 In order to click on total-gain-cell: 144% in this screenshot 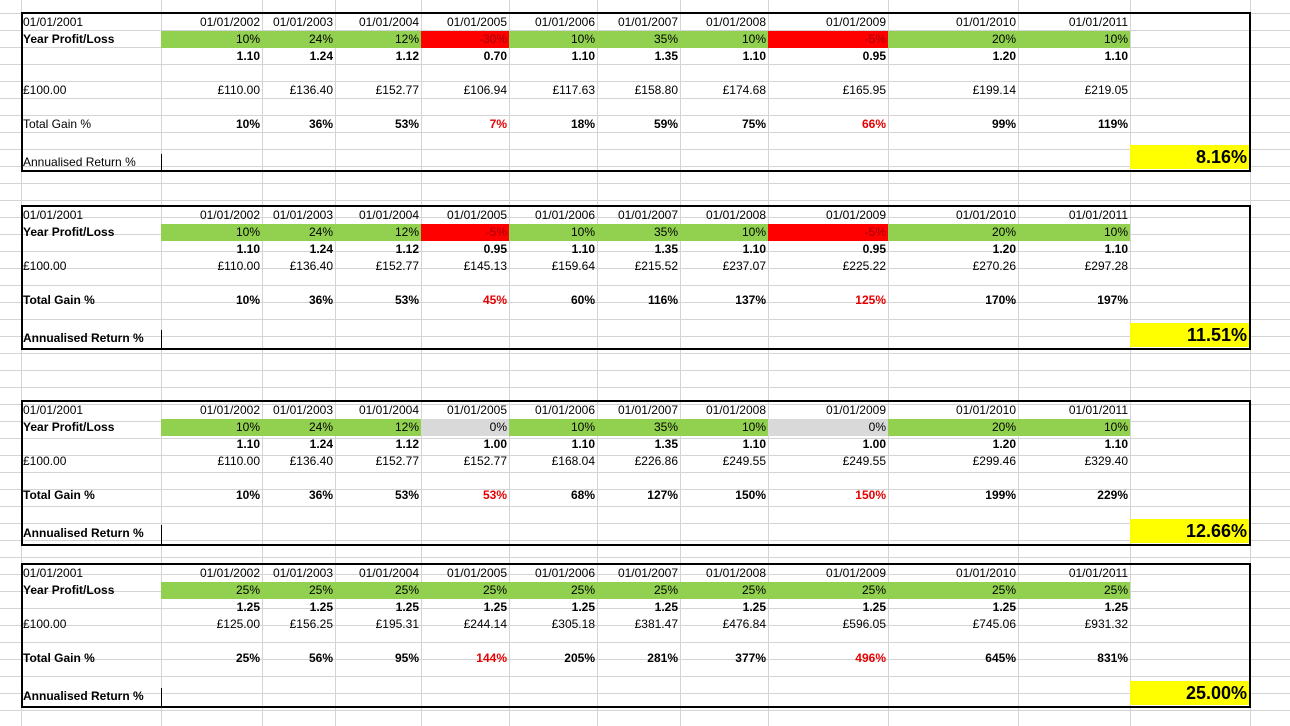, I will do `click(491, 658)`.